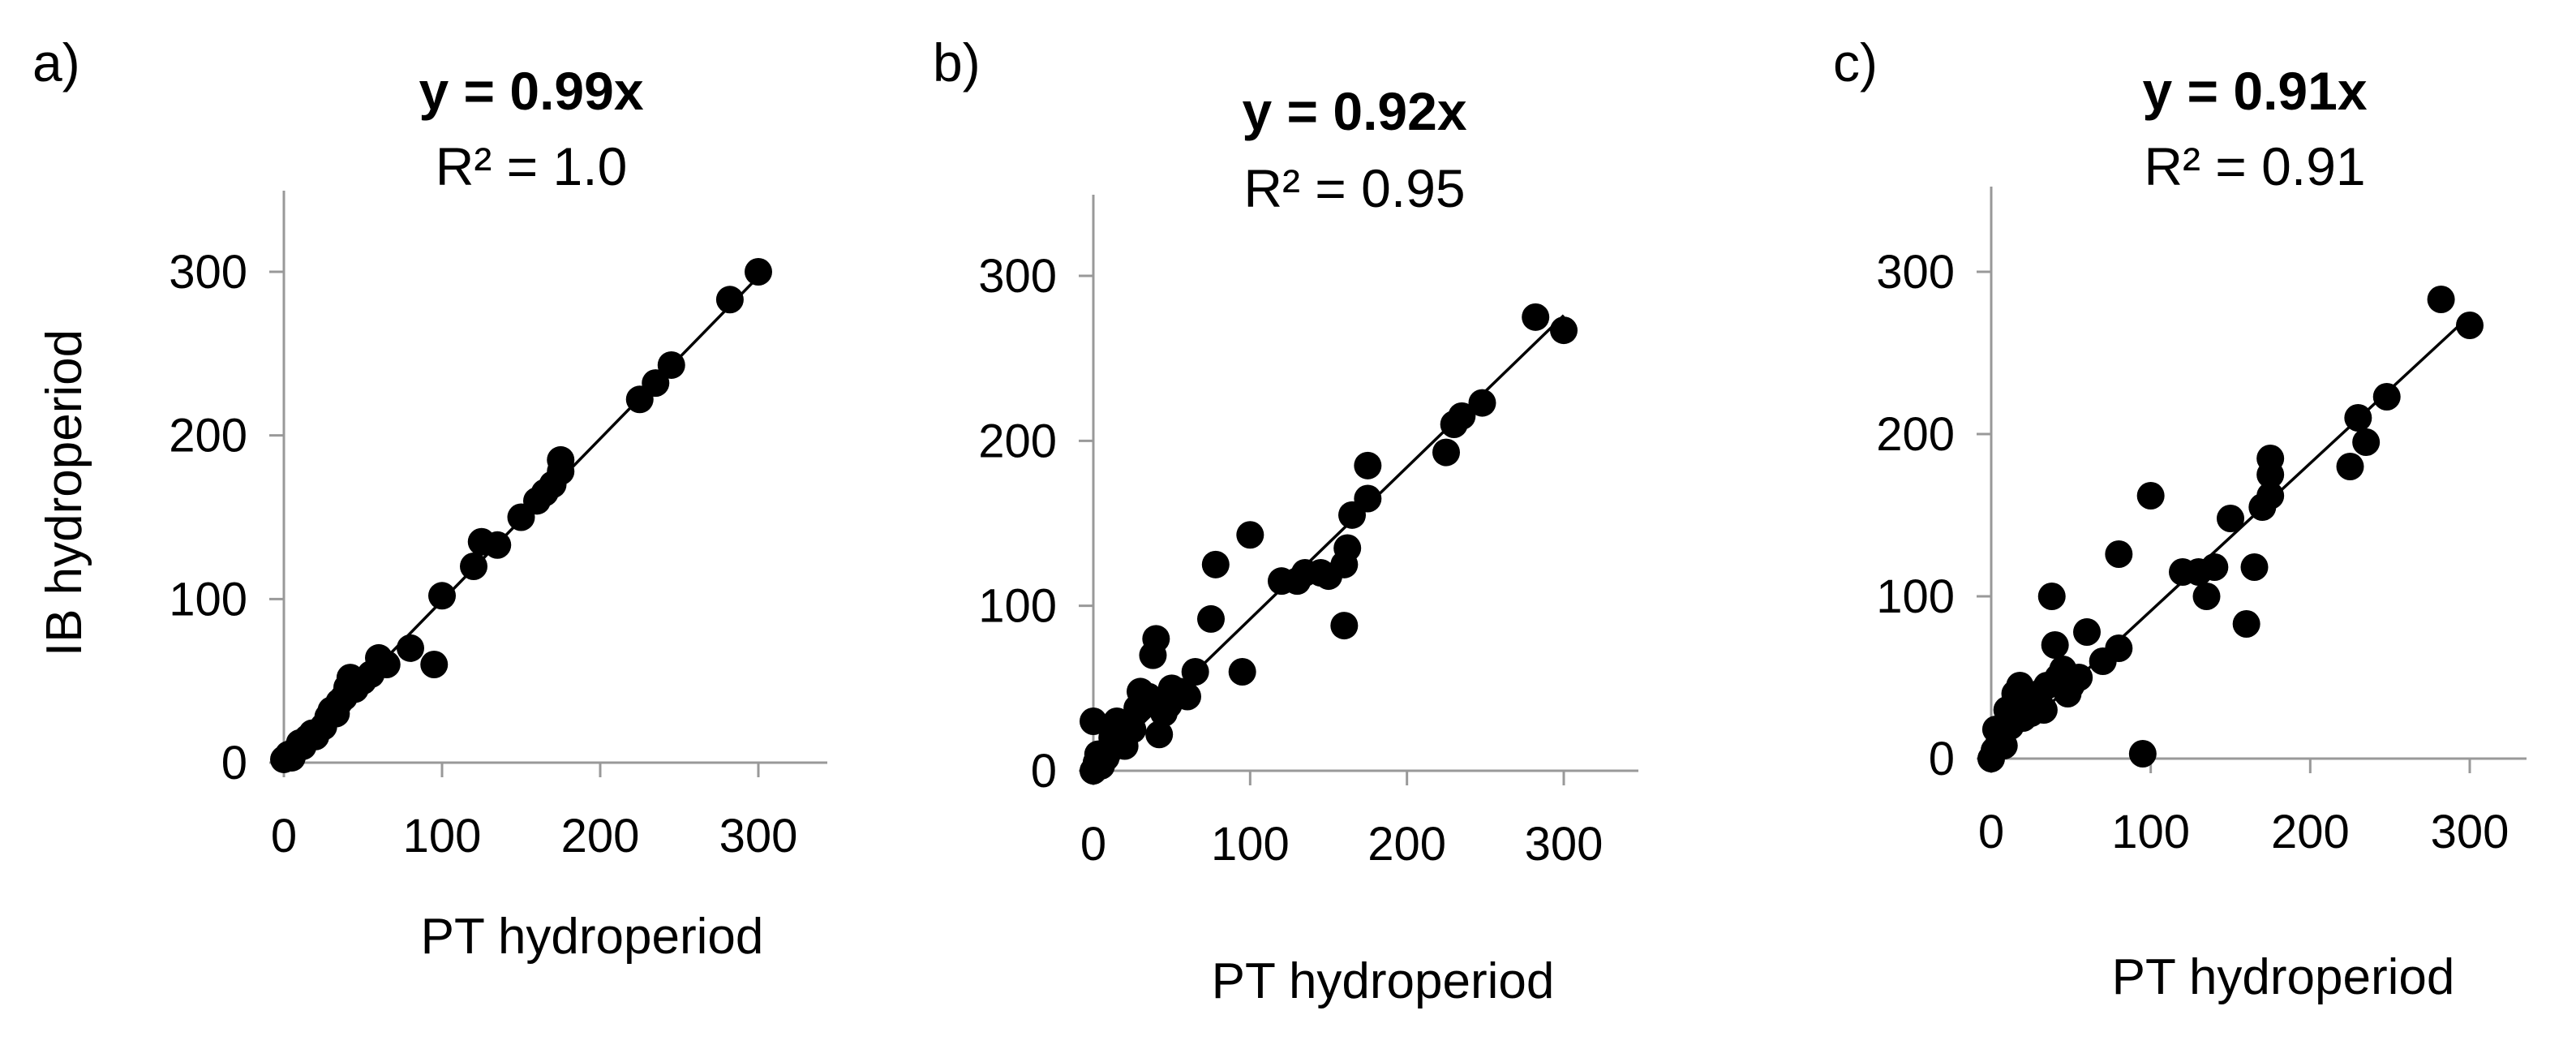  What do you see at coordinates (531, 91) in the screenshot?
I see `equation-label: y = 0.99x` at bounding box center [531, 91].